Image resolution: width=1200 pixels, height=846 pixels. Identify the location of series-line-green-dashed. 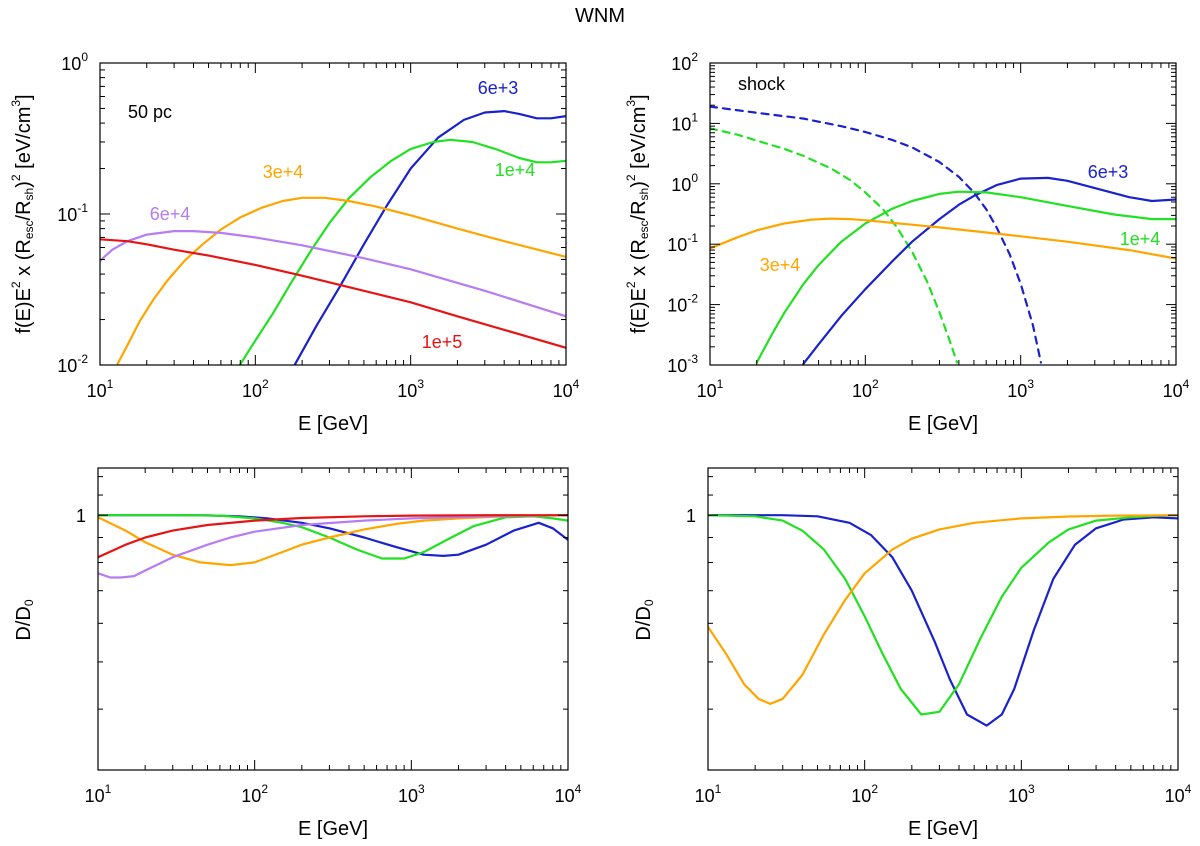
(834, 245).